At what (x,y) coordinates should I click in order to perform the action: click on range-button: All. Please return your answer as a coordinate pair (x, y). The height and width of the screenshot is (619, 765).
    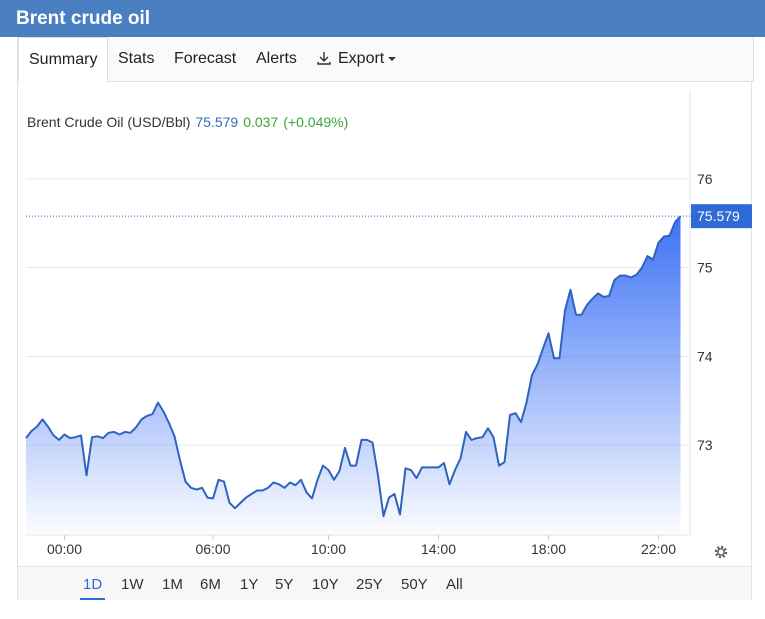
    Looking at the image, I should click on (454, 584).